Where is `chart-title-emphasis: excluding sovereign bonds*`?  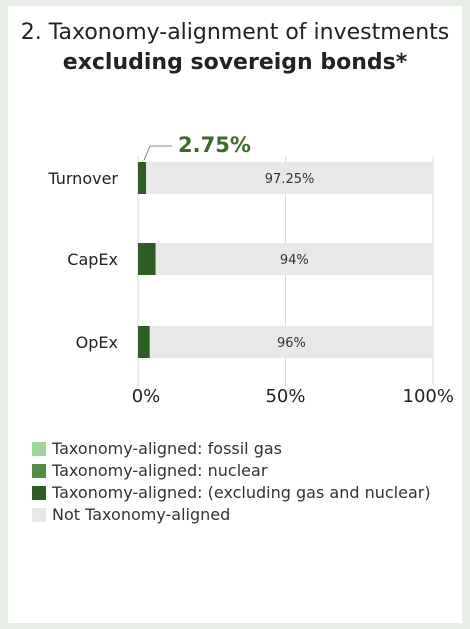 chart-title-emphasis: excluding sovereign bonds* is located at coordinates (235, 62).